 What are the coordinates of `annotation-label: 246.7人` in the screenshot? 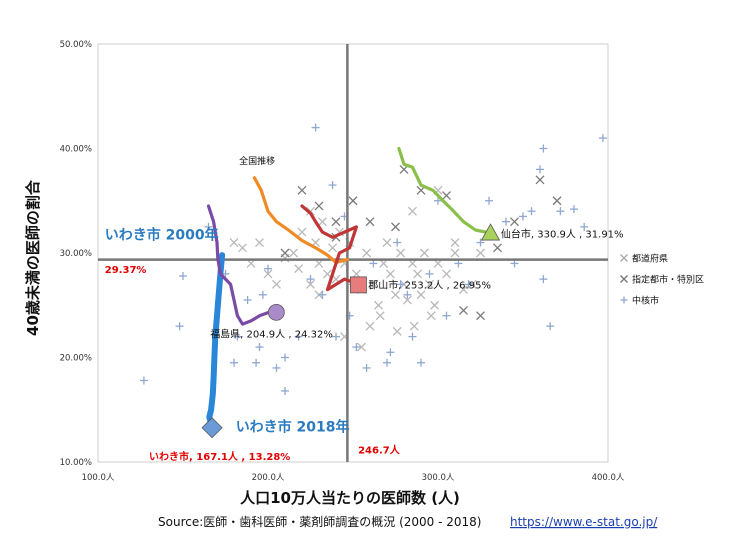 It's located at (379, 450).